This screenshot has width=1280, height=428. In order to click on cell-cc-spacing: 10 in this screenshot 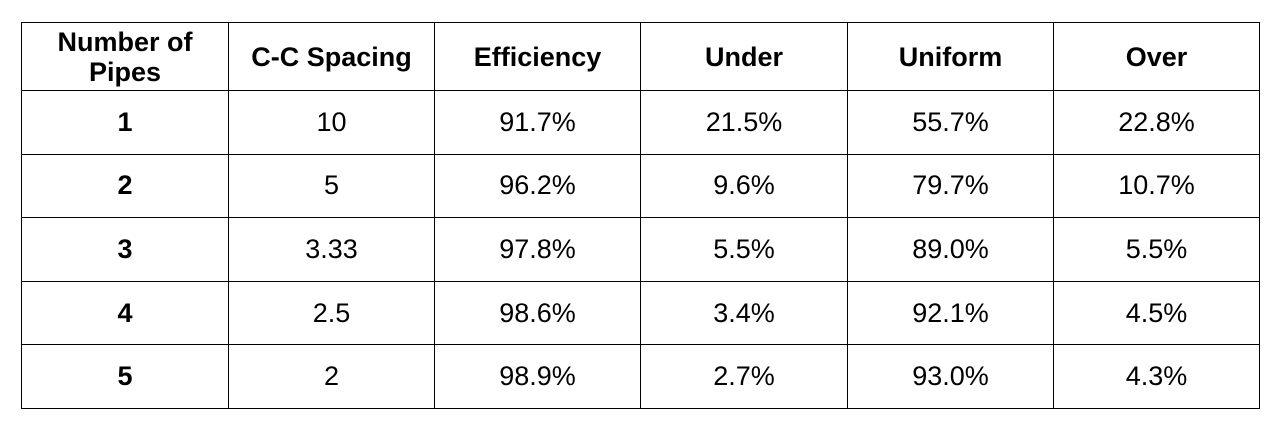, I will do `click(331, 122)`.